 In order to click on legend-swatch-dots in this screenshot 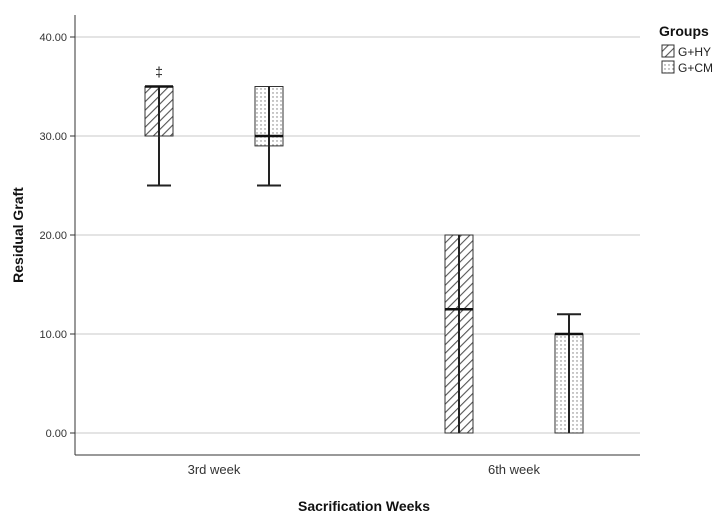, I will do `click(668, 67)`.